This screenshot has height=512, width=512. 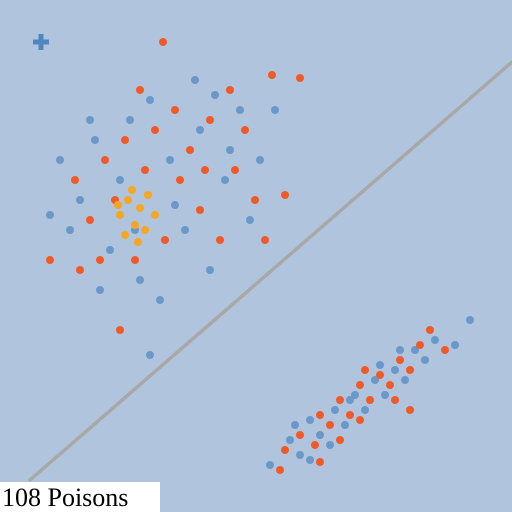 I want to click on label-box, so click(x=80, y=497).